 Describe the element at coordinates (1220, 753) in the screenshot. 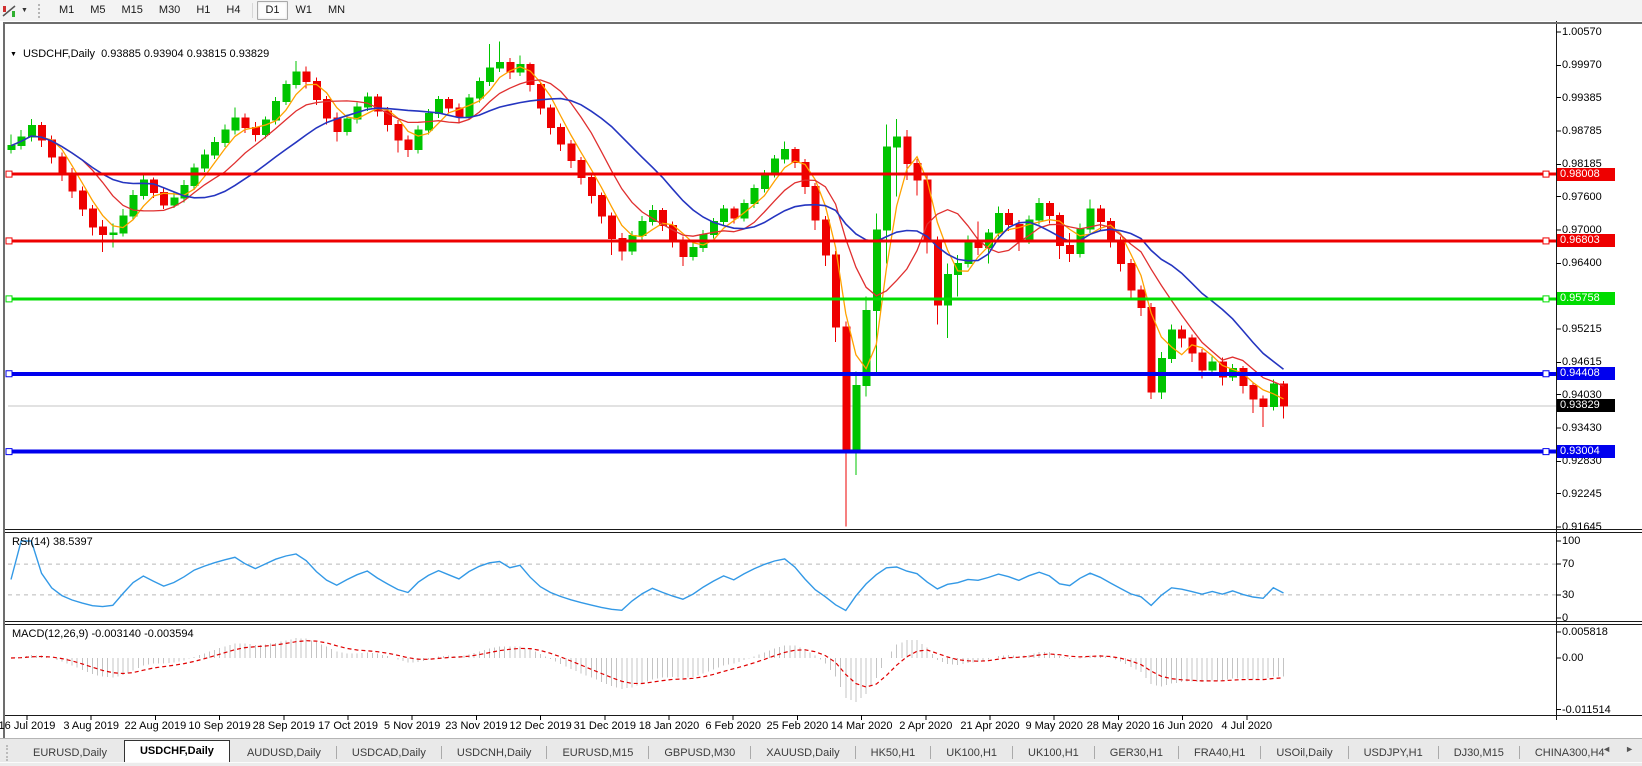

I see `tab-FRA40-H1: FRA40,H1` at that location.